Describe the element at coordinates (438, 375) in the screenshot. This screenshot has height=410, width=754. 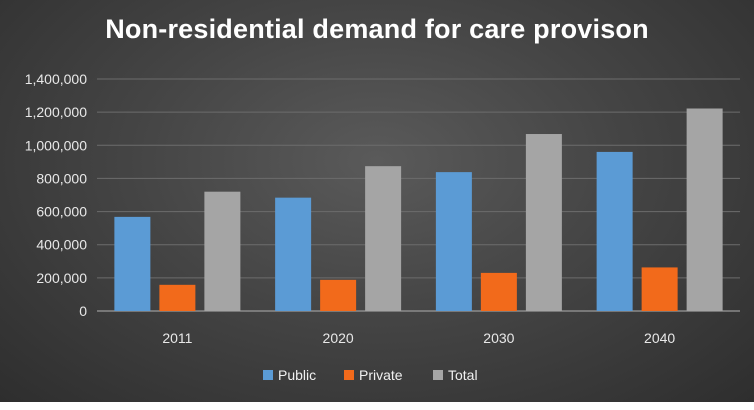
I see `legend-swatch-total` at that location.